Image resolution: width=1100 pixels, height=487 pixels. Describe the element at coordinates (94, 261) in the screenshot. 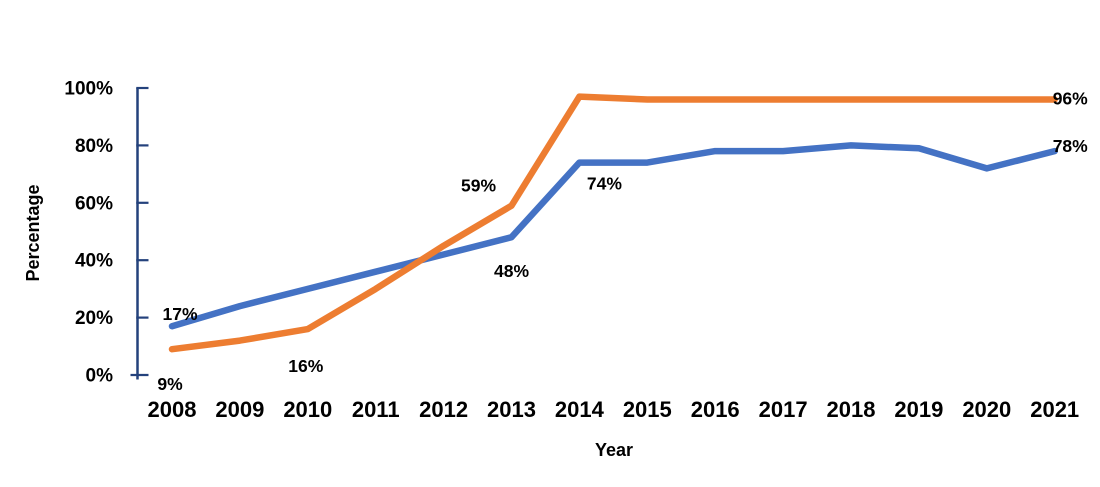

I see `y-tick-label: 40%` at that location.